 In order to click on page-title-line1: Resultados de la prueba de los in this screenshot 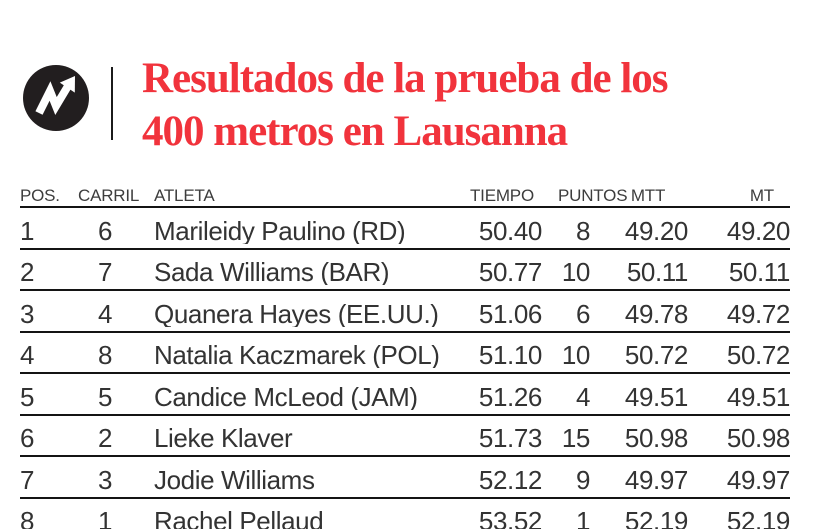, I will do `click(405, 78)`.